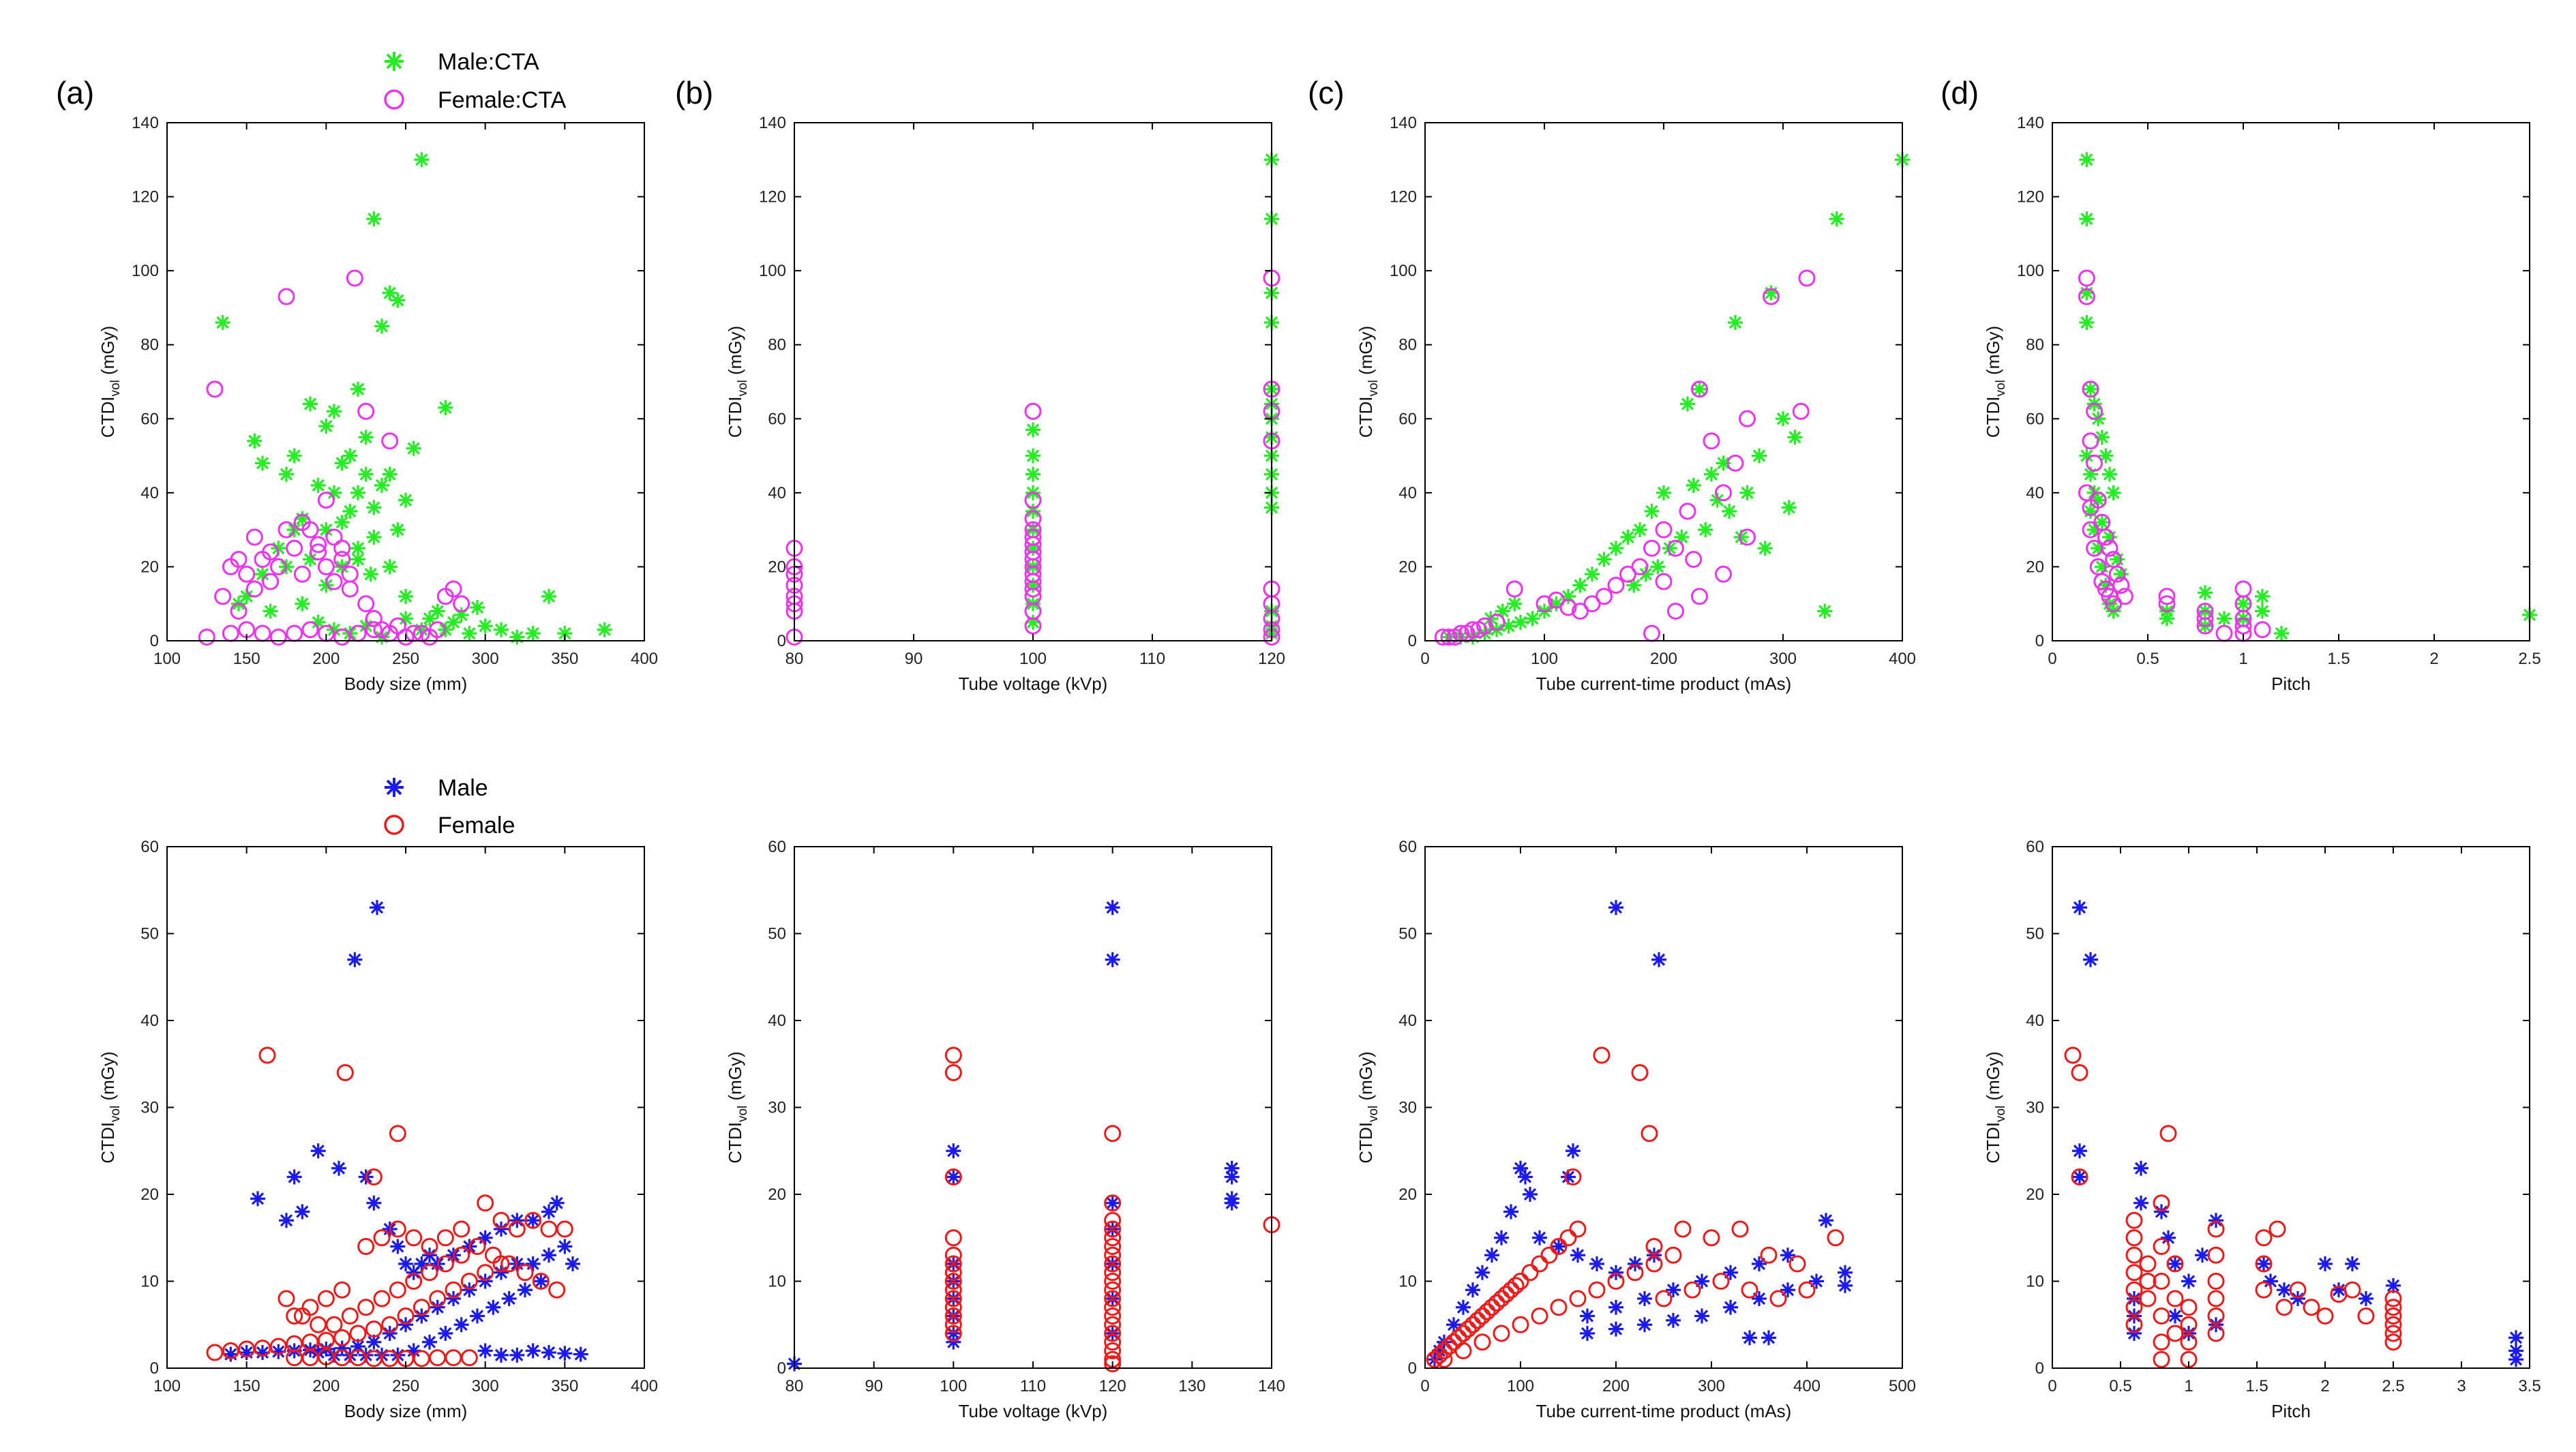  What do you see at coordinates (149, 934) in the screenshot?
I see `y-tick-label: 50` at bounding box center [149, 934].